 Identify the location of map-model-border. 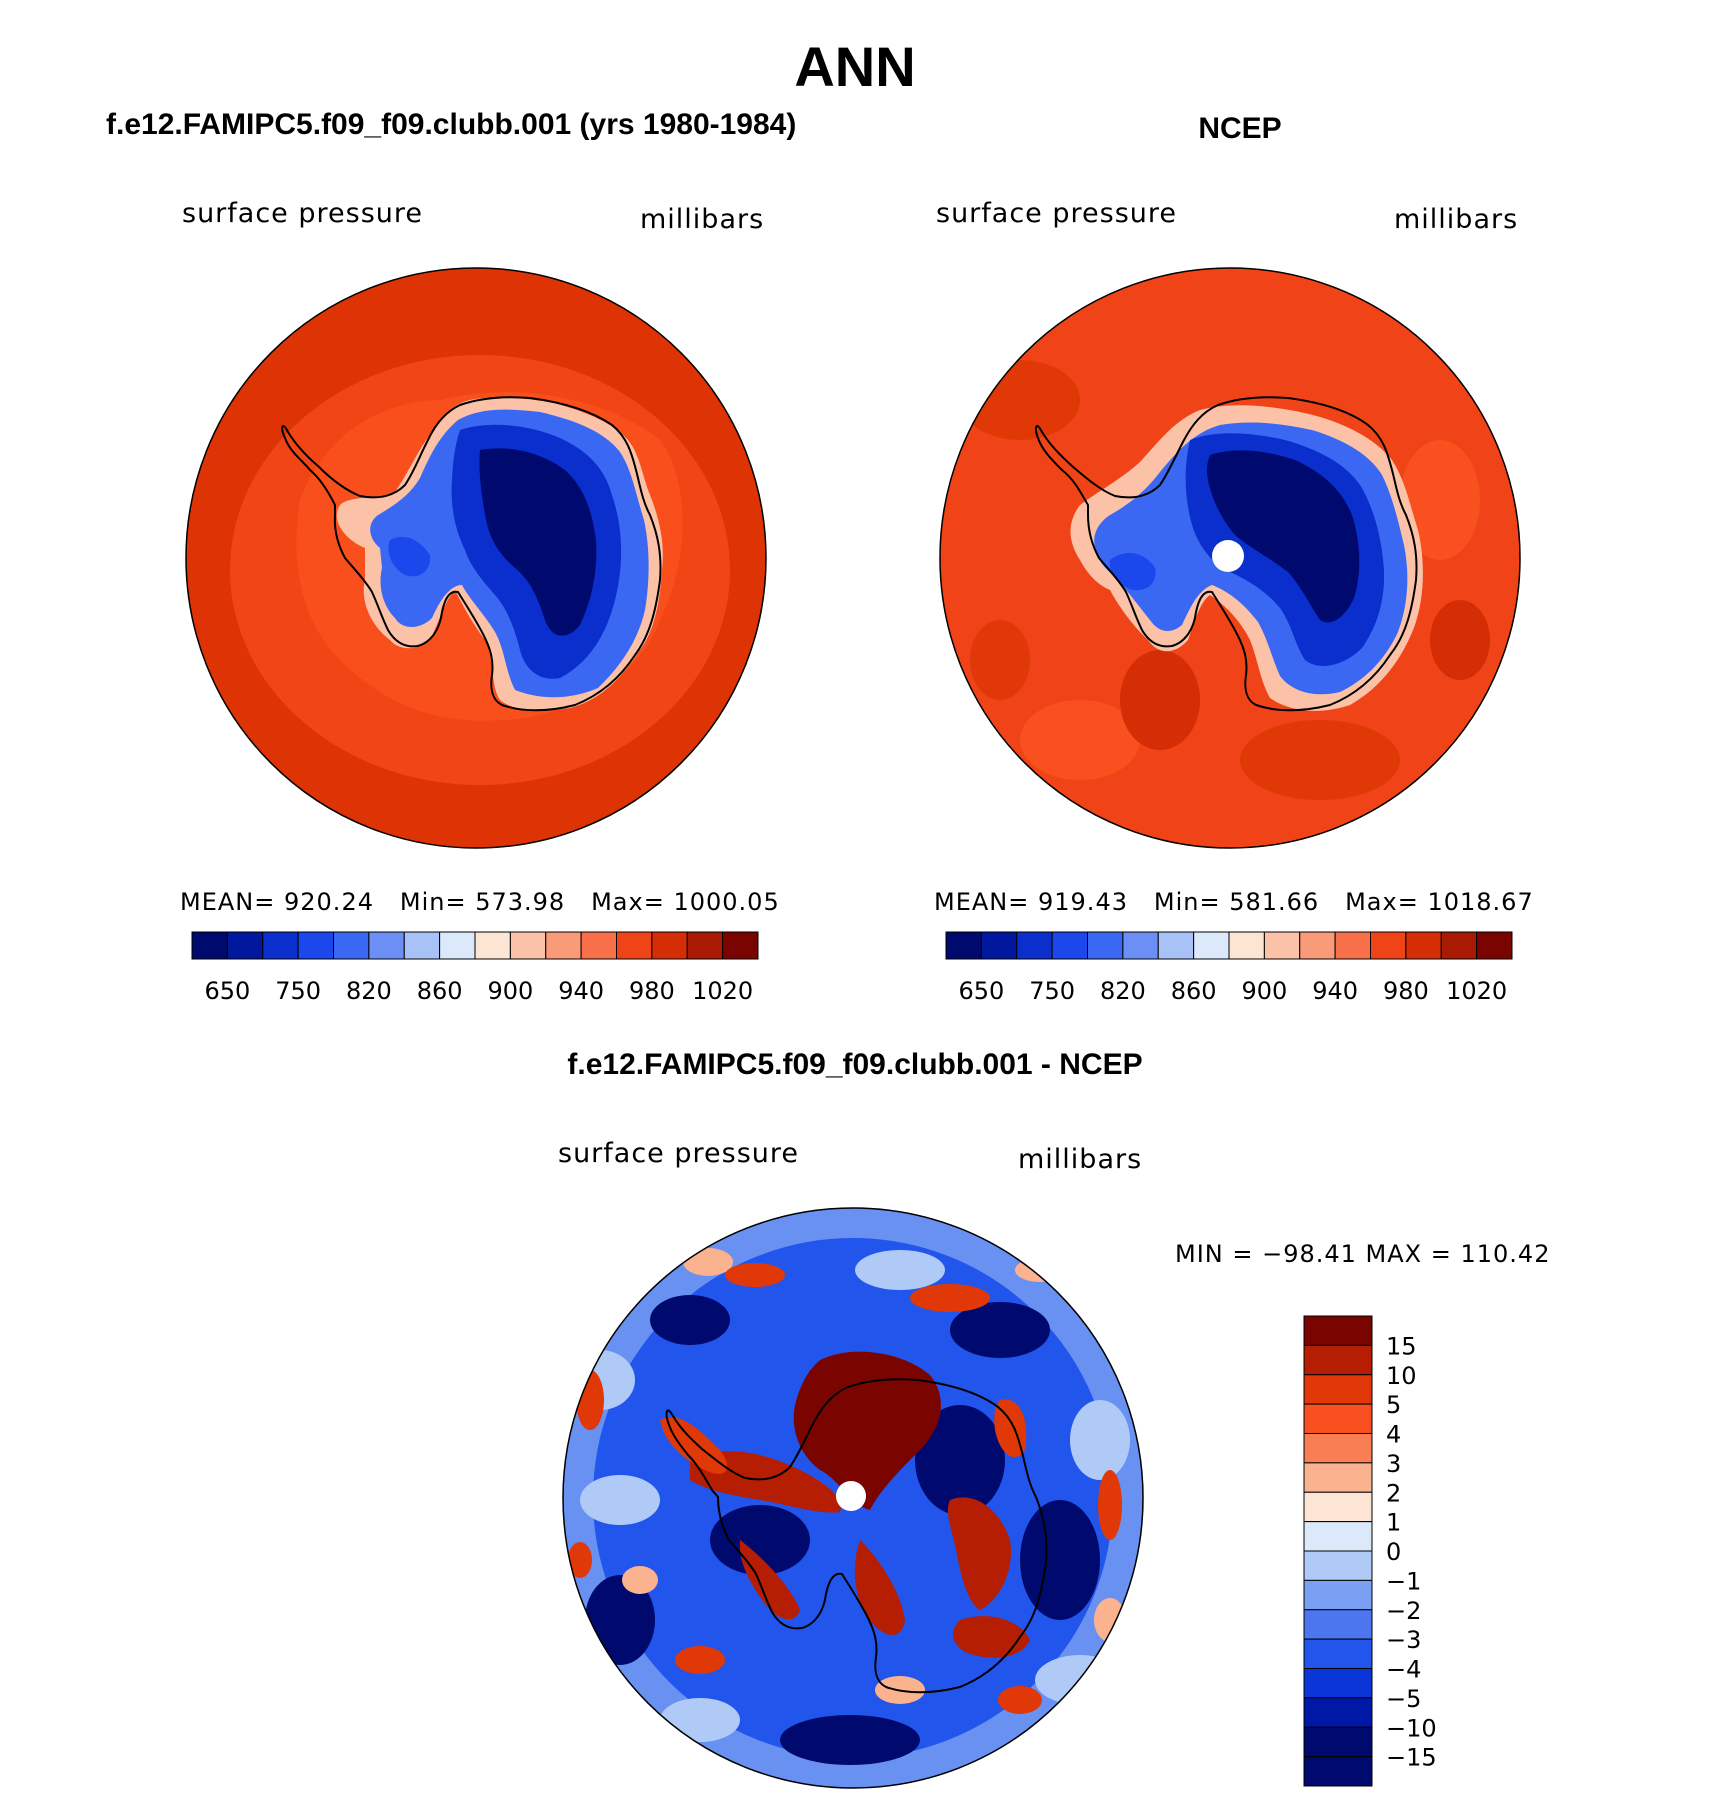
(476, 558).